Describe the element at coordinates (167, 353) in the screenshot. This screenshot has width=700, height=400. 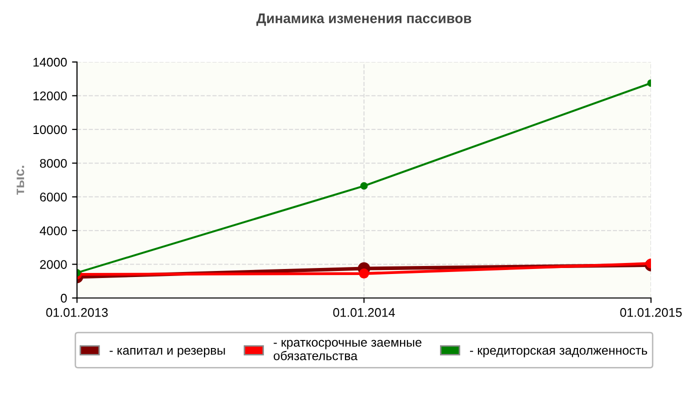
I see `legend-label: - капитал и резервы` at that location.